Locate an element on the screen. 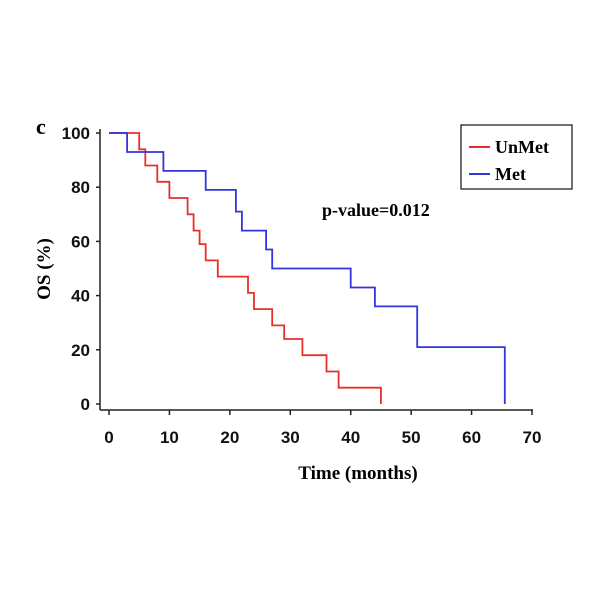 The height and width of the screenshot is (600, 600). x-tick-label: 40 is located at coordinates (350, 437).